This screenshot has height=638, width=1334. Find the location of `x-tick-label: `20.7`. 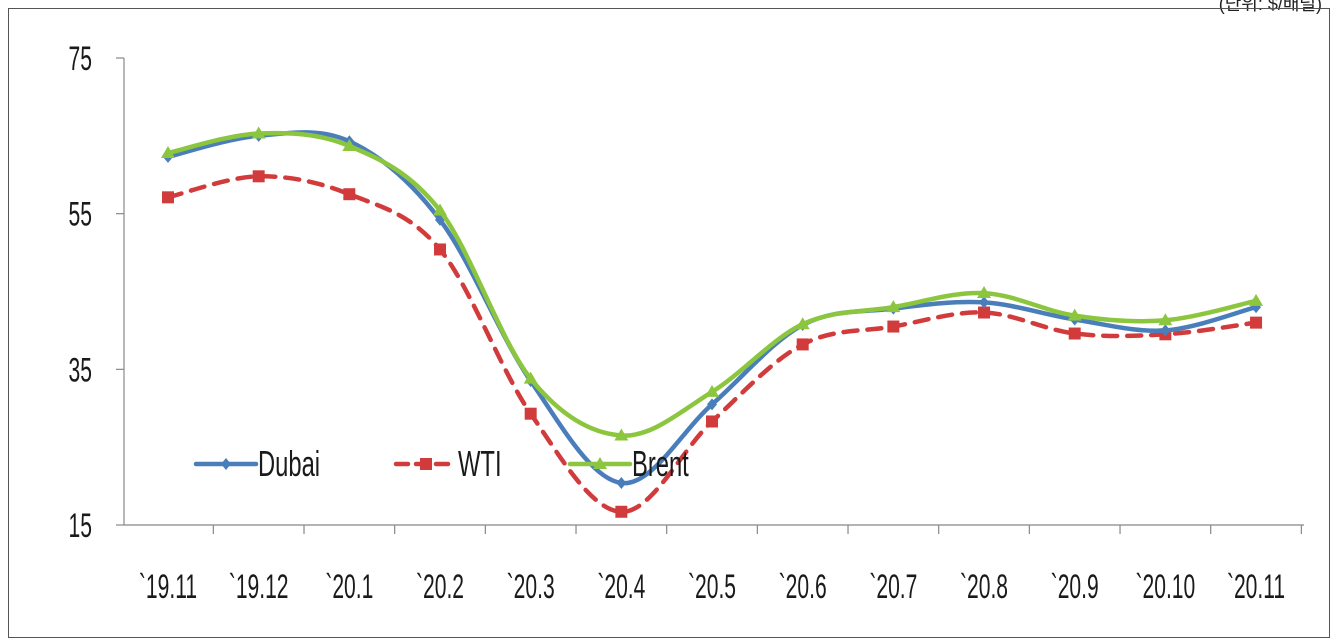

x-tick-label: `20.7 is located at coordinates (893, 586).